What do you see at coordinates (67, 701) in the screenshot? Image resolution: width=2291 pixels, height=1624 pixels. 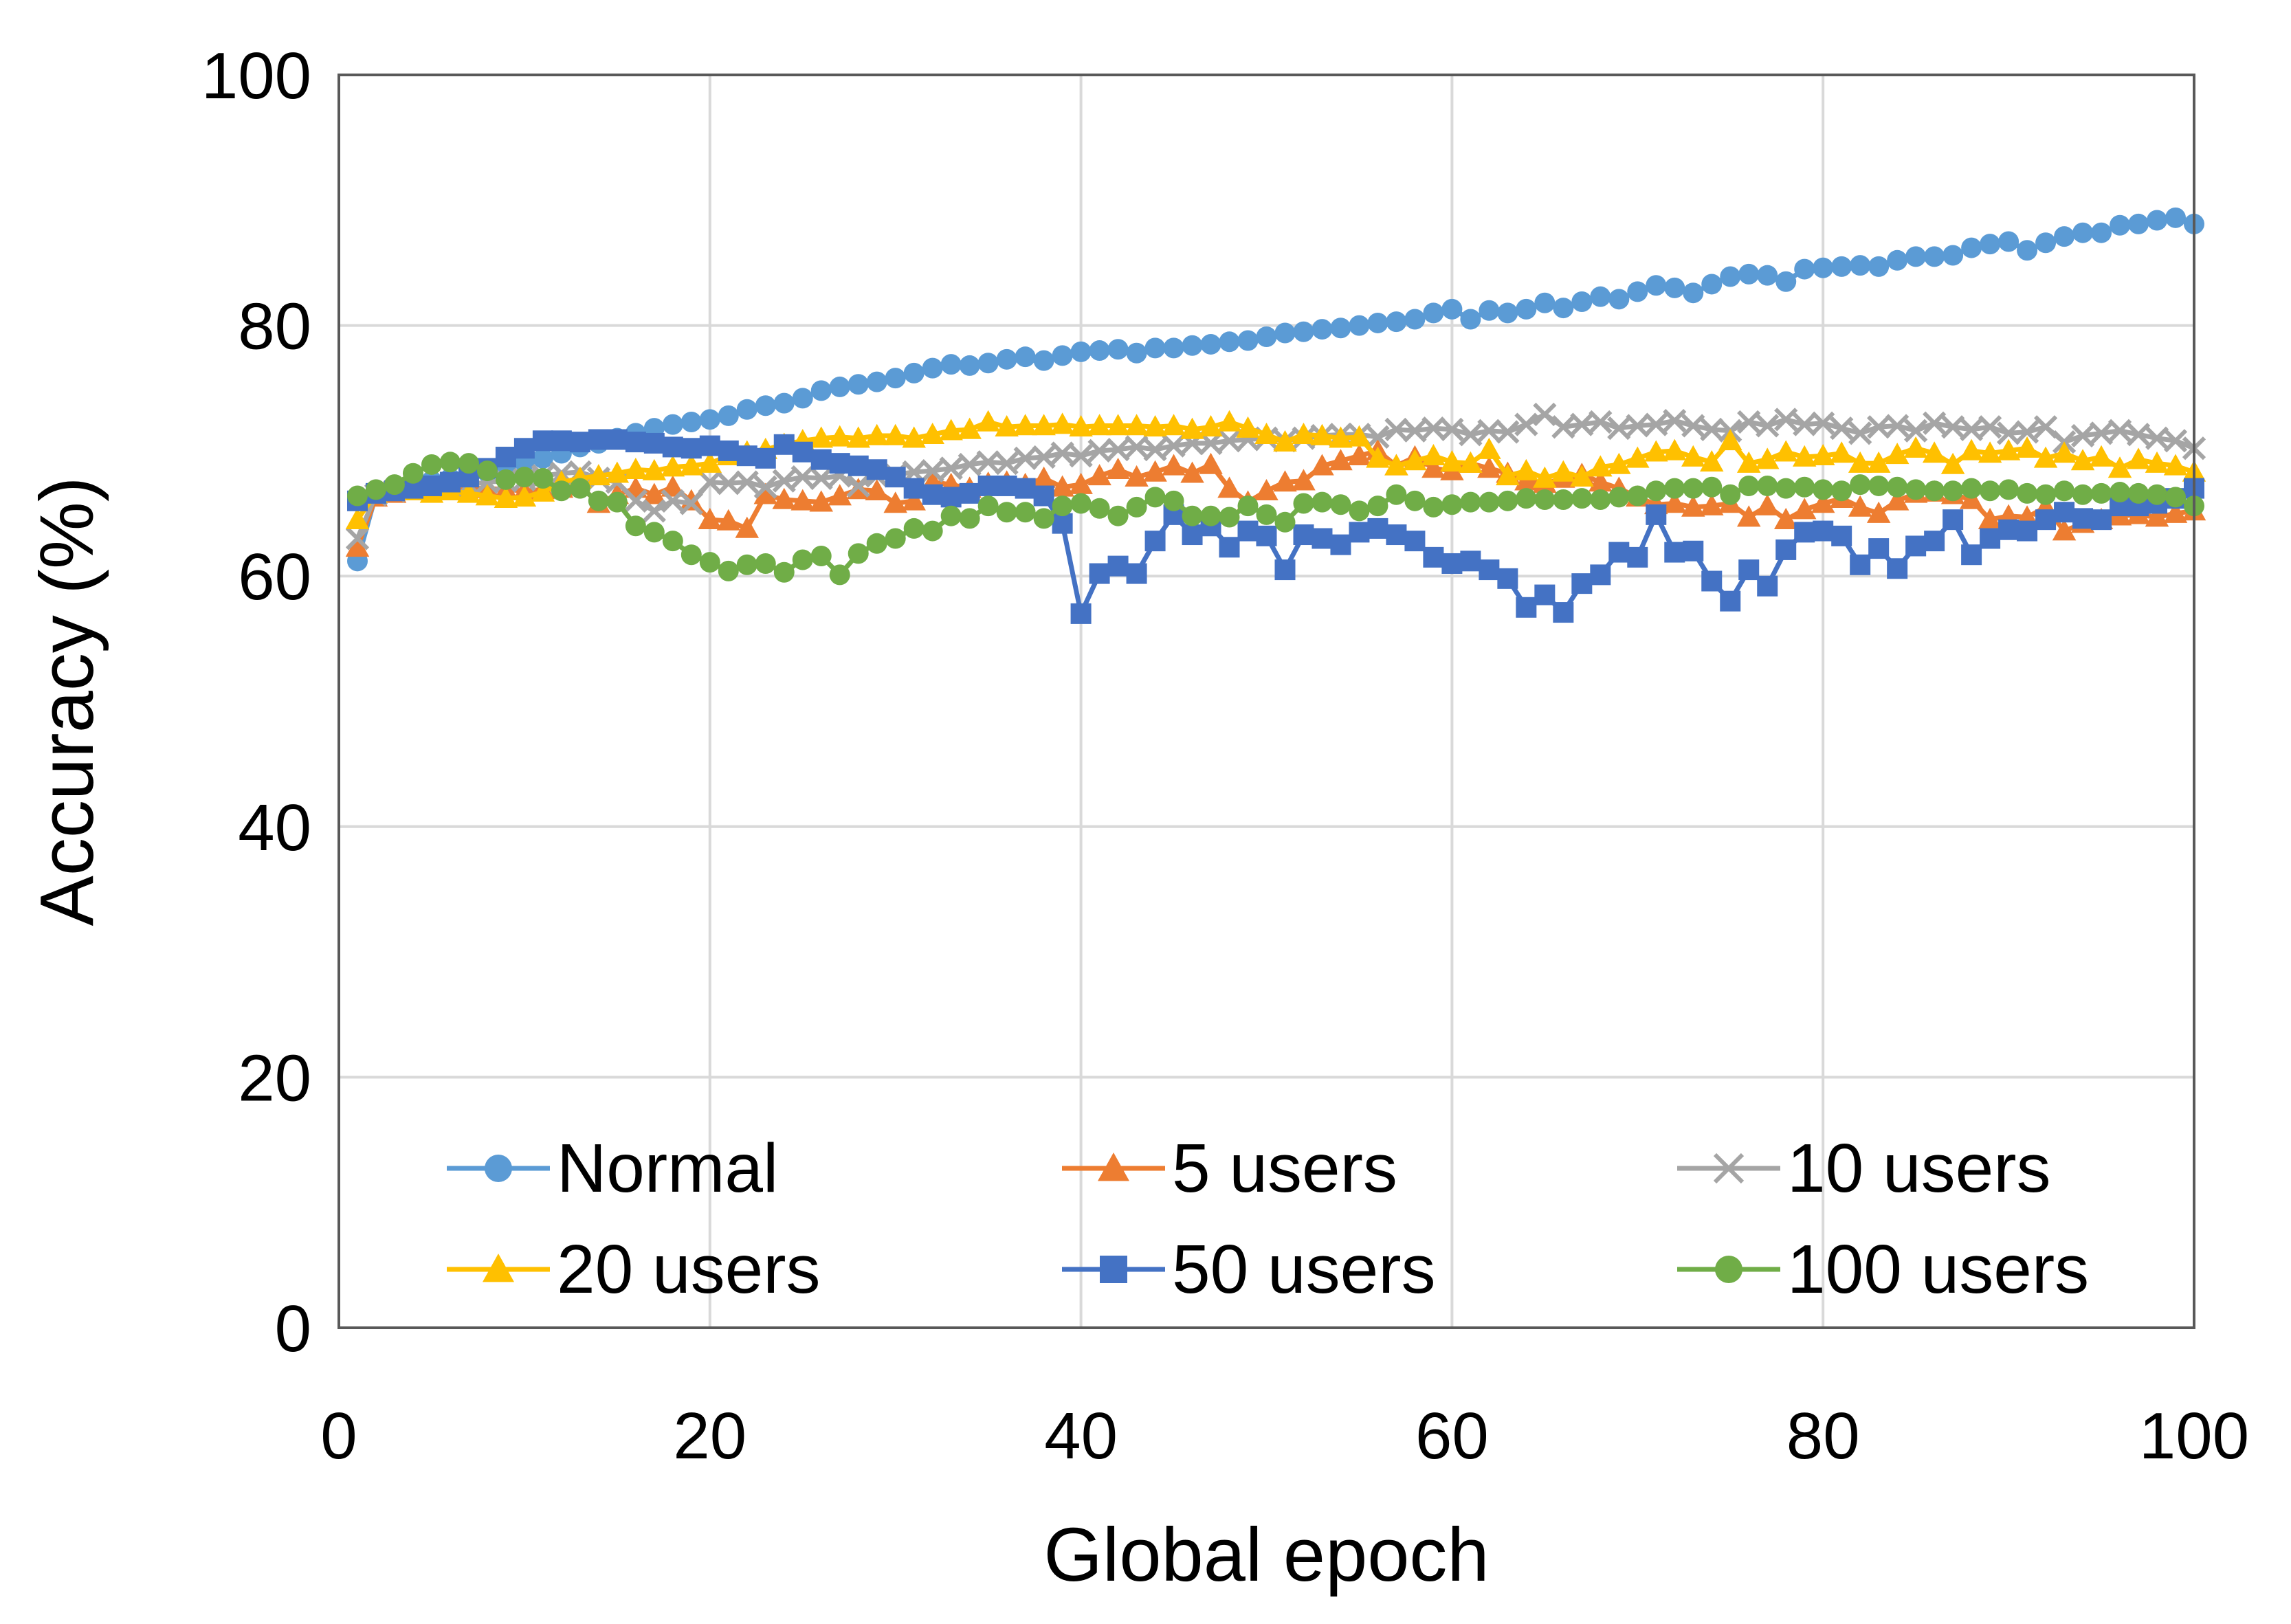 I see `y-axis-title: Accuracy (%)` at bounding box center [67, 701].